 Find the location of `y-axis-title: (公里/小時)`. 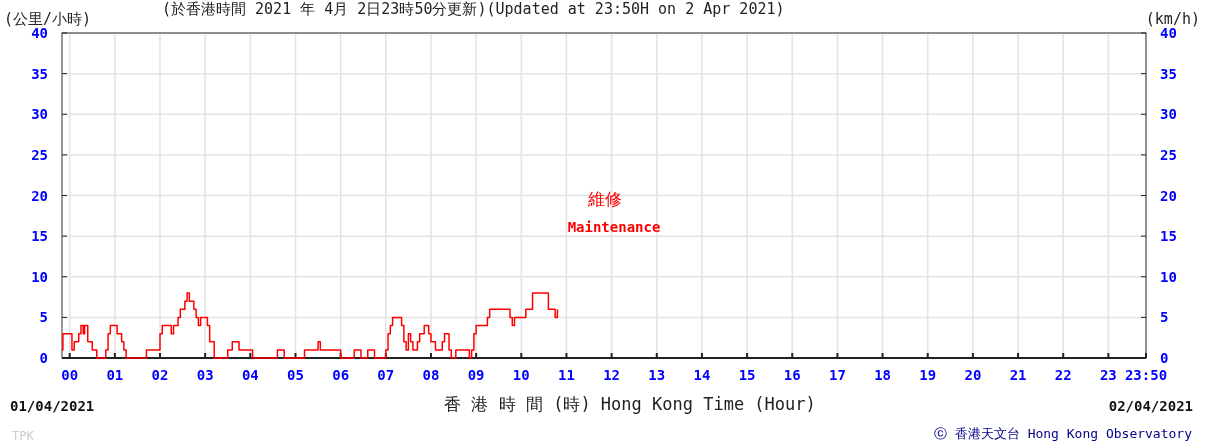

y-axis-title: (公里/小時) is located at coordinates (48, 19).